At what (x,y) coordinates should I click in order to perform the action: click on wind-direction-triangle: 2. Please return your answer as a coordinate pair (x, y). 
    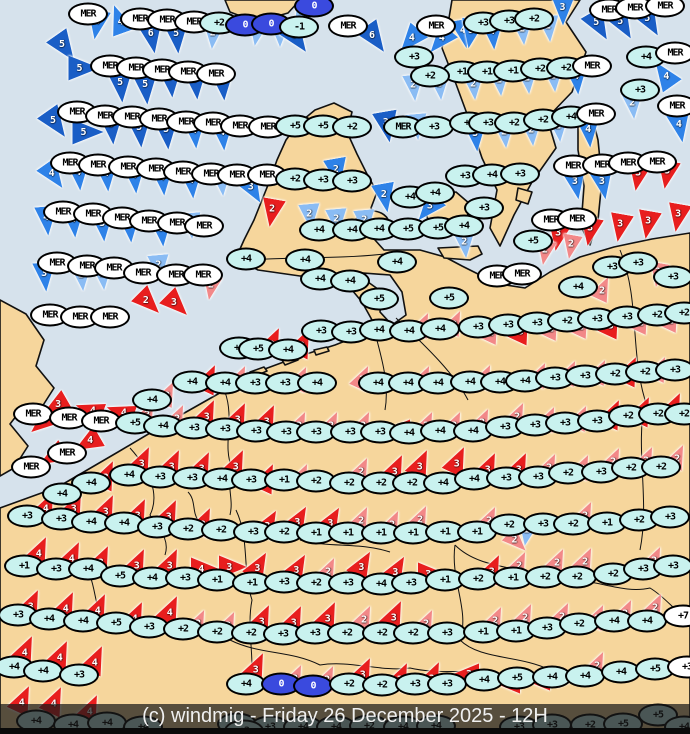
    Looking at the image, I should click on (149, 303).